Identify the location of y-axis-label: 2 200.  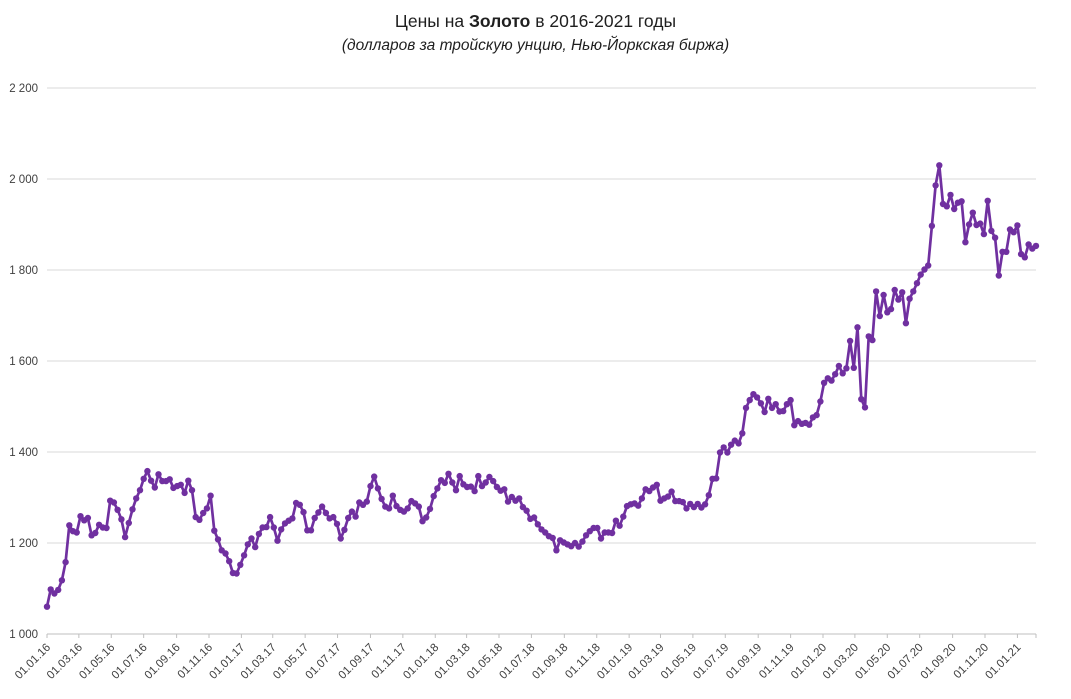
(23, 89).